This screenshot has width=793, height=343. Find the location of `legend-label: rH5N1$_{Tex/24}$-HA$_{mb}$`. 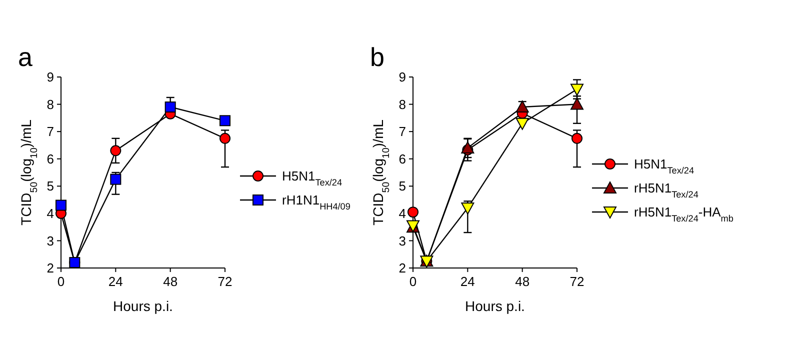

legend-label: rH5N1$_{Tex/24}$-HA$_{mb}$ is located at coordinates (684, 214).